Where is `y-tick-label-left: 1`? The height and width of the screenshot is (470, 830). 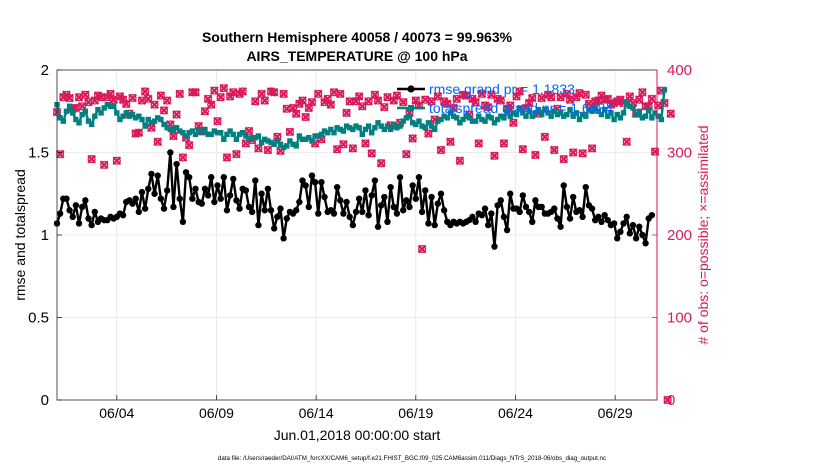
y-tick-label-left: 1 is located at coordinates (45, 235).